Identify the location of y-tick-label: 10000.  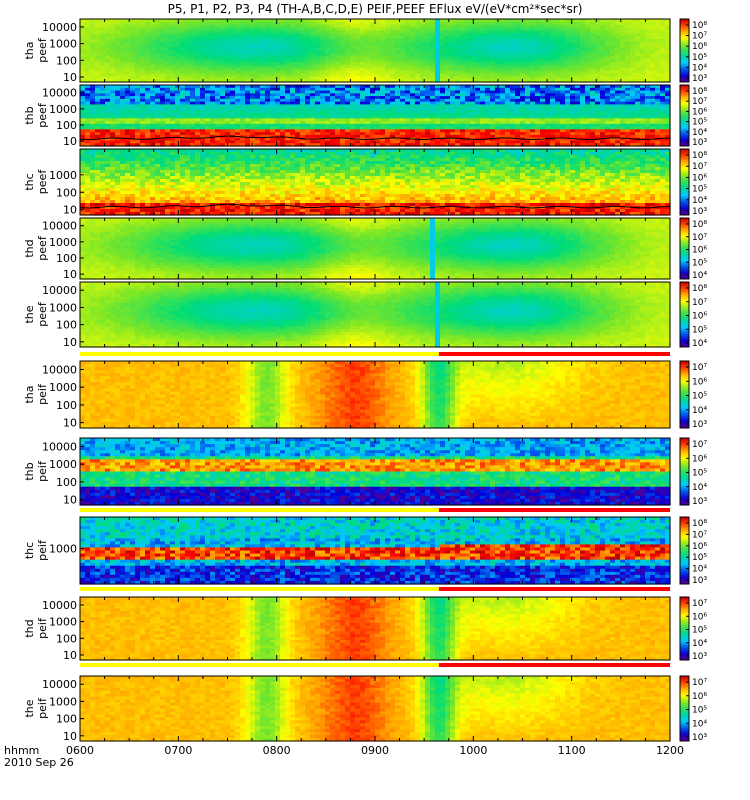
(59, 27).